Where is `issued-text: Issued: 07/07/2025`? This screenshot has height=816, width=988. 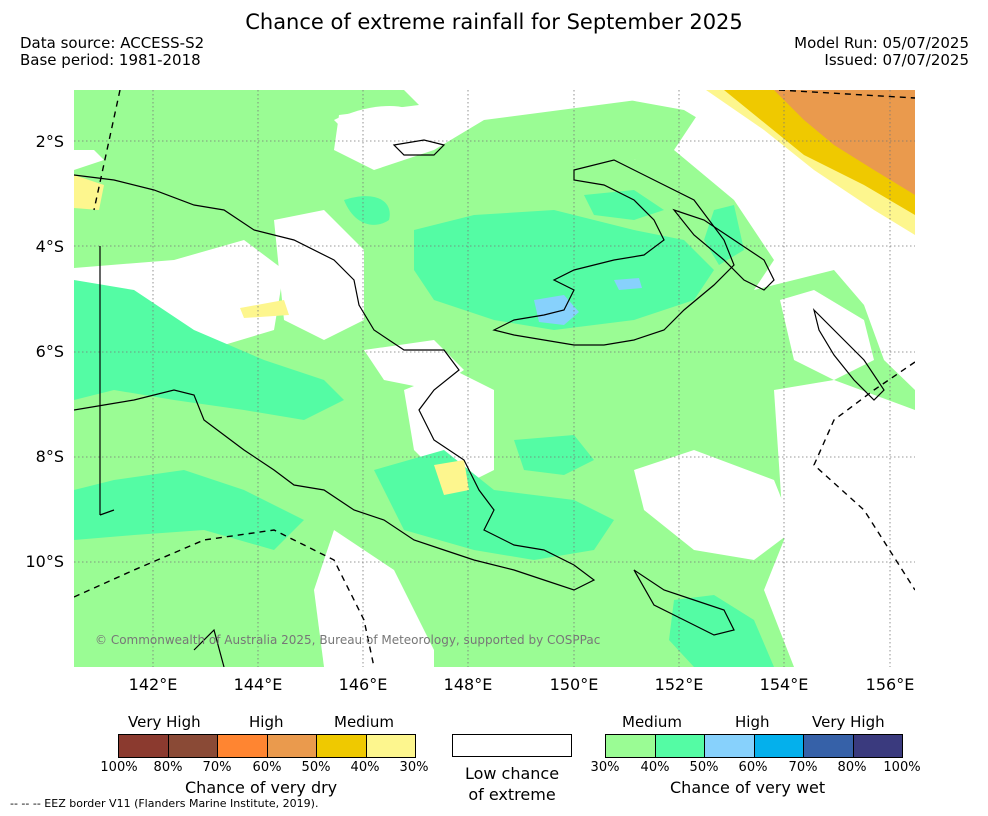 issued-text: Issued: 07/07/2025 is located at coordinates (896, 60).